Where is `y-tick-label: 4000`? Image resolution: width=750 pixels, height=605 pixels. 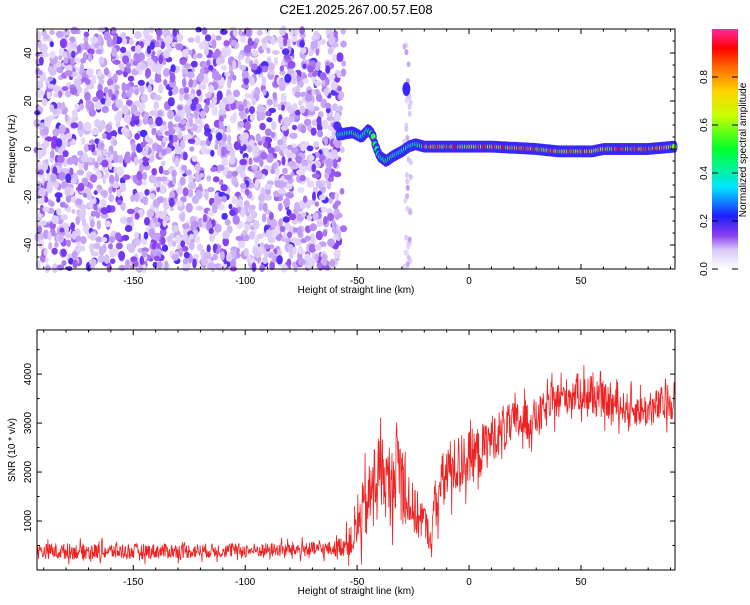
y-tick-label: 4000 is located at coordinates (28, 374).